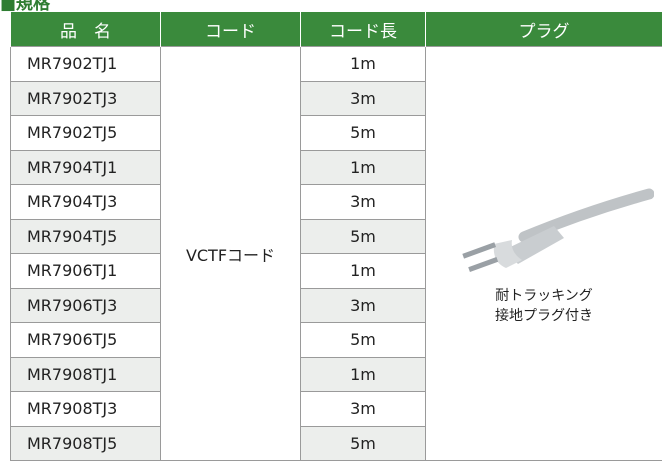 The height and width of the screenshot is (461, 662). Describe the element at coordinates (86, 271) in the screenshot. I see `product-name: MR7906TJ1` at that location.